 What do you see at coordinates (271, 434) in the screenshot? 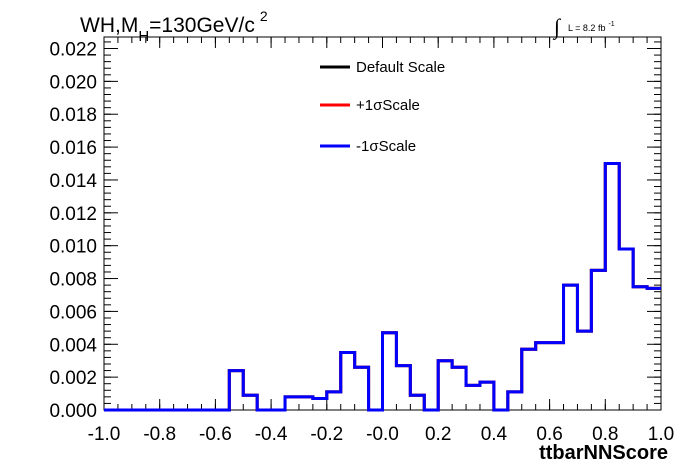
I see `x-tick-label: -0.4` at bounding box center [271, 434].